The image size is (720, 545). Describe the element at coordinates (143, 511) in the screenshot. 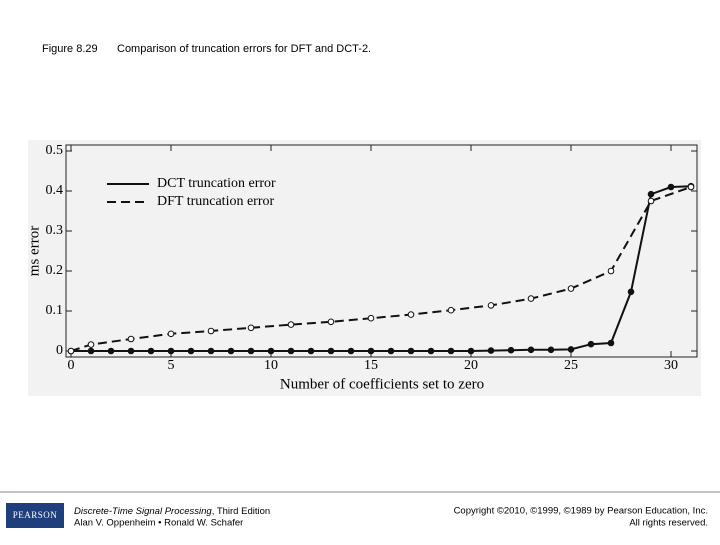

I see `book-title: Discrete-Time Signal Processing` at that location.